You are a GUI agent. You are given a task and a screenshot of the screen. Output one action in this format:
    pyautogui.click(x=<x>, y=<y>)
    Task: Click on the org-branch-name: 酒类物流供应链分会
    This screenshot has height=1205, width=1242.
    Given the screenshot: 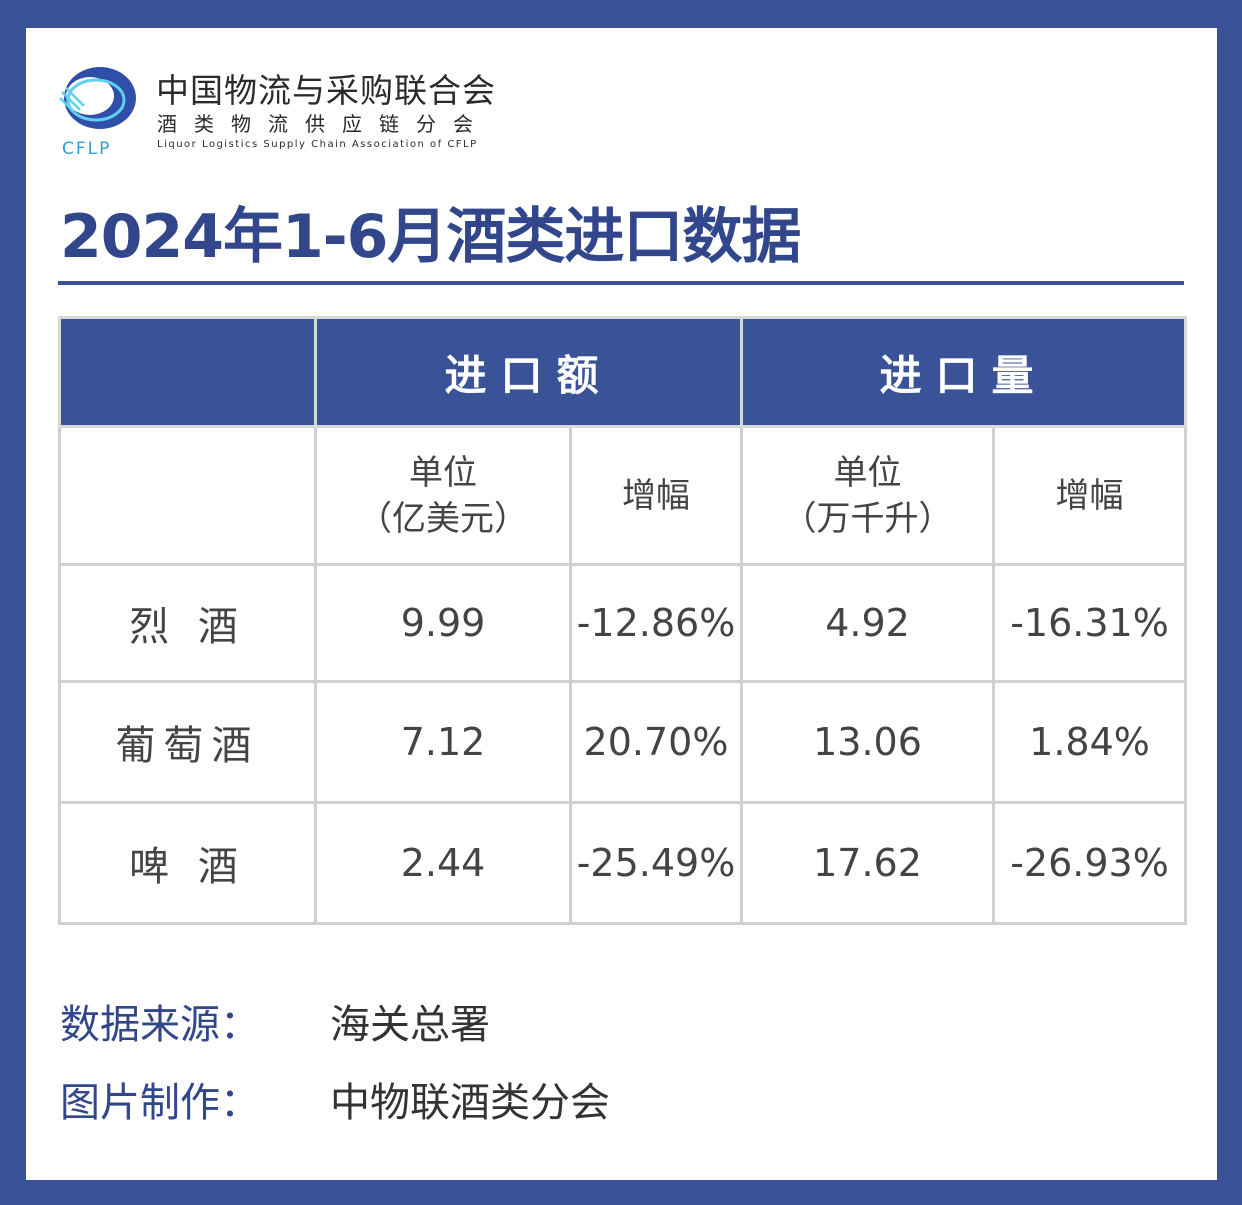 What is the action you would take?
    pyautogui.click(x=323, y=124)
    